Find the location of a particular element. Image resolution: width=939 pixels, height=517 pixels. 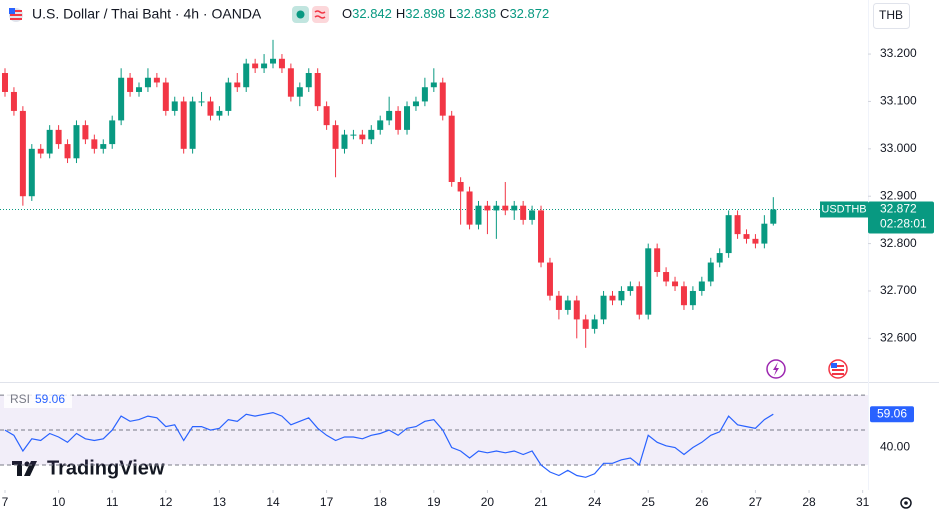

price-tag-value: 32.872 is located at coordinates (898, 209).